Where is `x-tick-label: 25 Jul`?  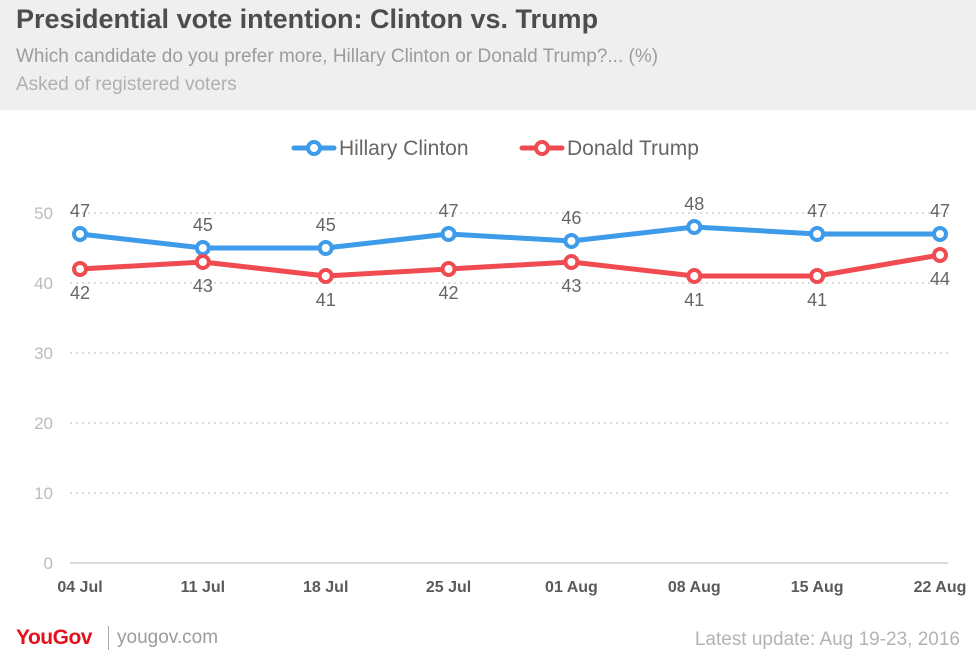
x-tick-label: 25 Jul is located at coordinates (448, 587).